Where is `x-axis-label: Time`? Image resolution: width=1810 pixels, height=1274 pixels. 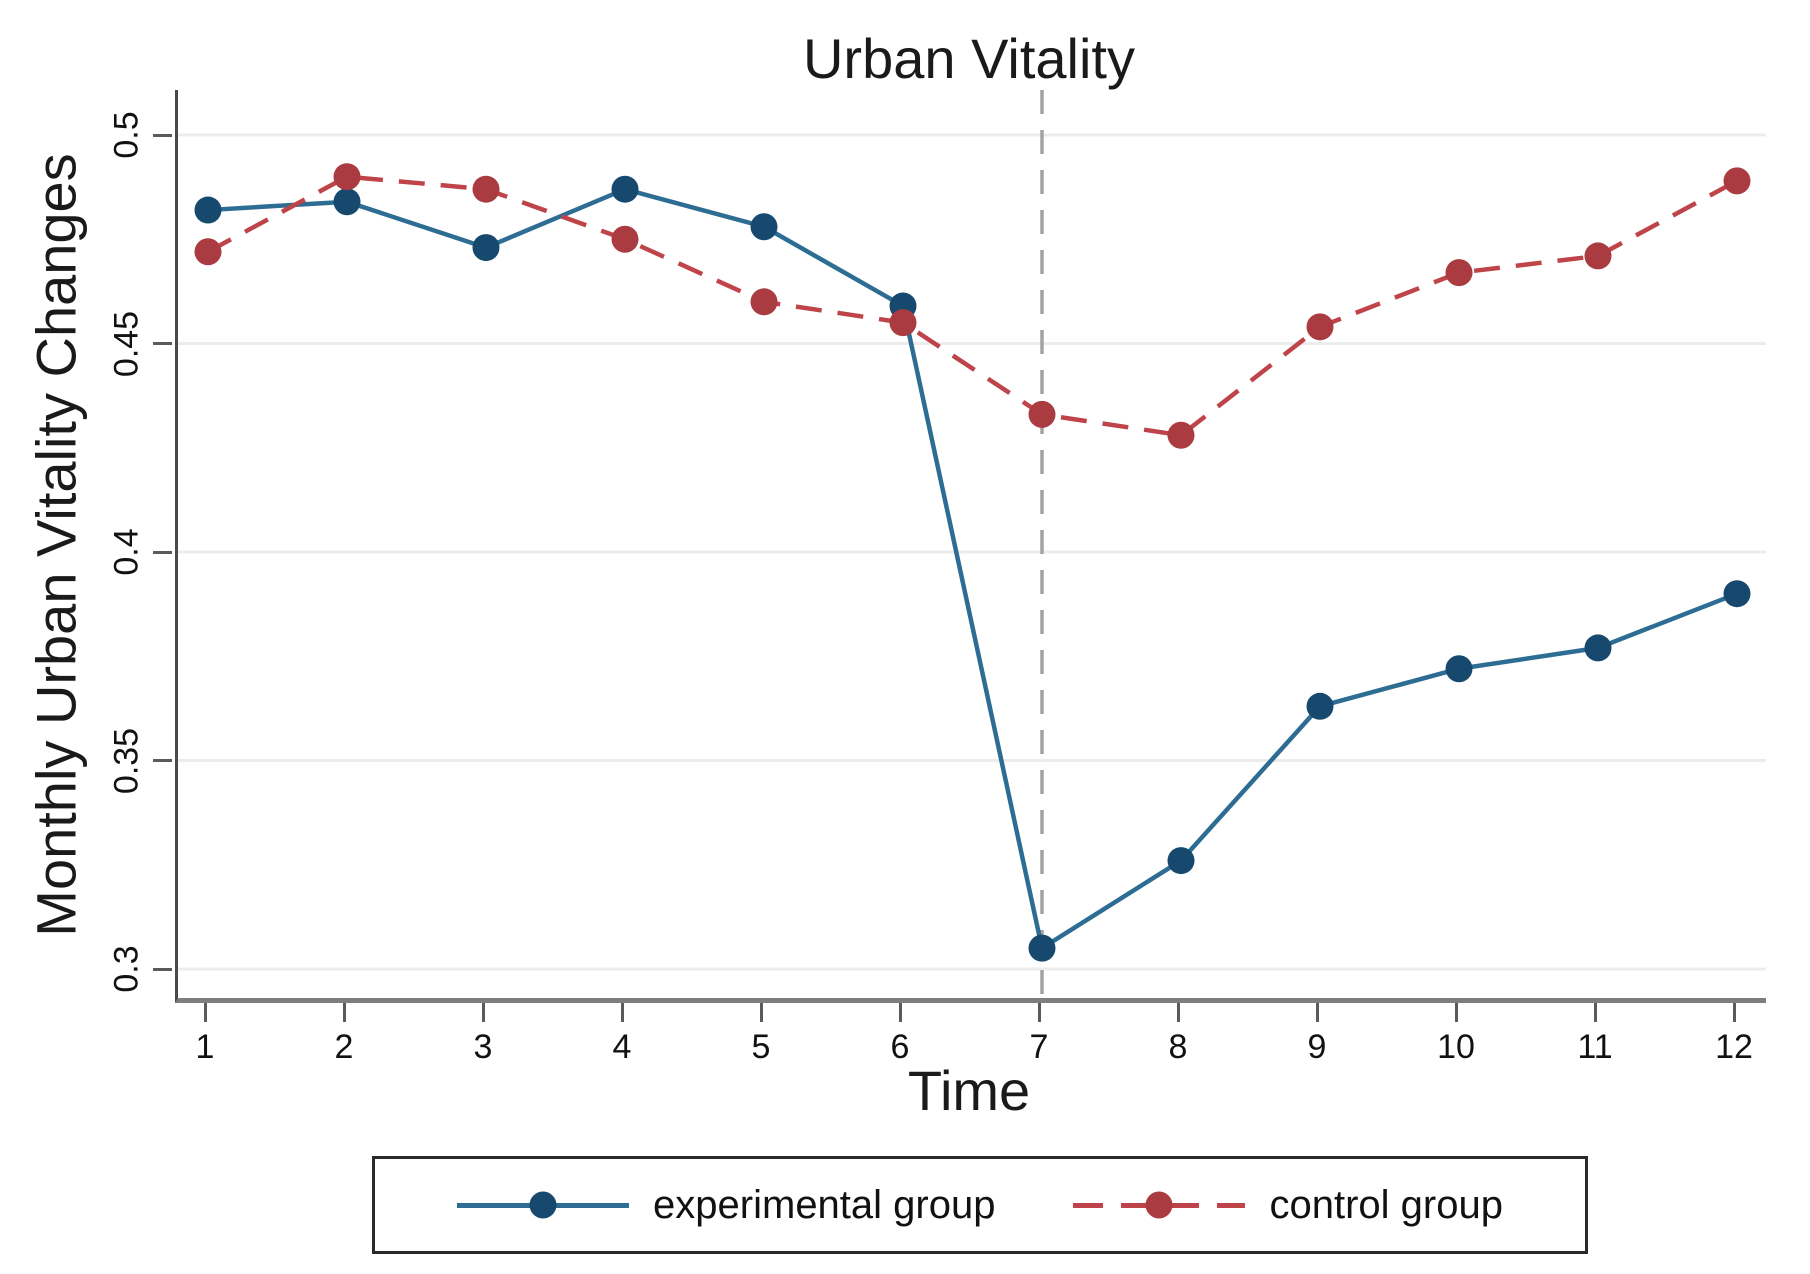
x-axis-label: Time is located at coordinates (969, 1090).